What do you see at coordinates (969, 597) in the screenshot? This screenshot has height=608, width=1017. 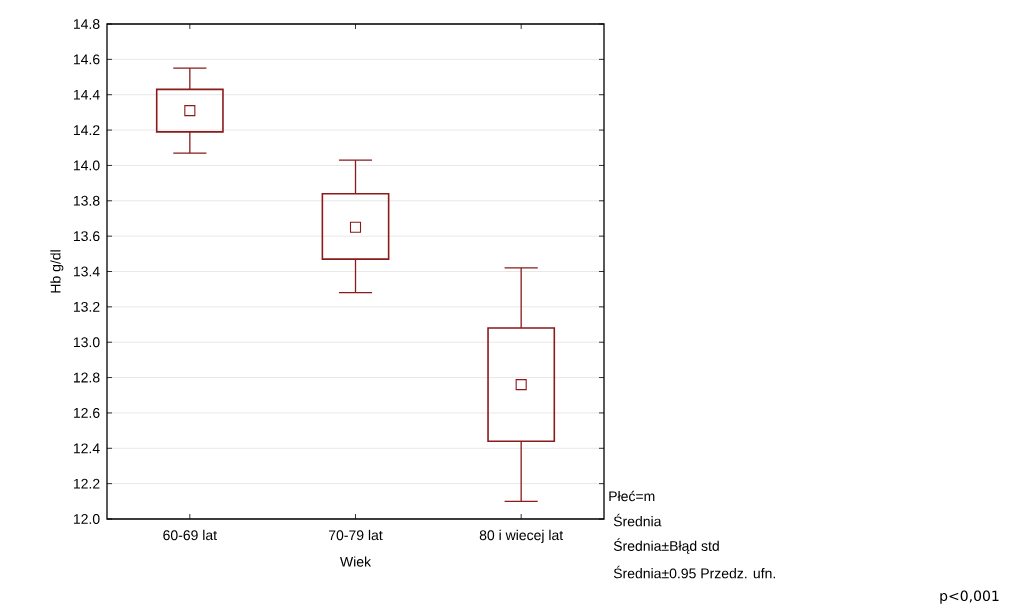 I see `text: p<0,001` at bounding box center [969, 597].